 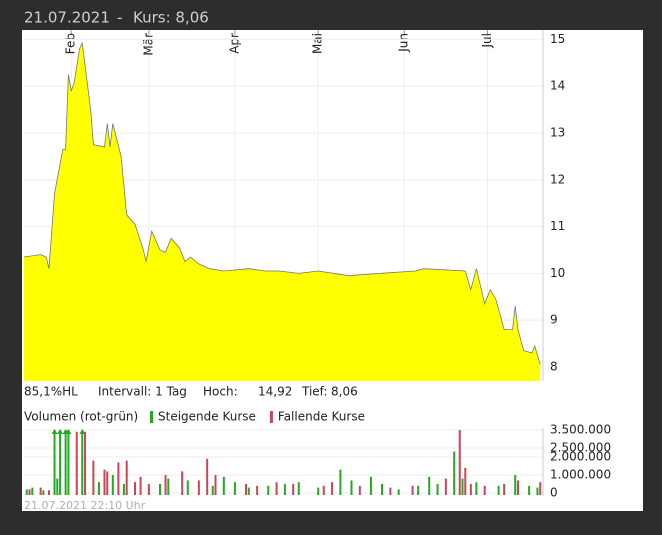 What do you see at coordinates (220, 392) in the screenshot?
I see `info-high-label: Hoch:` at bounding box center [220, 392].